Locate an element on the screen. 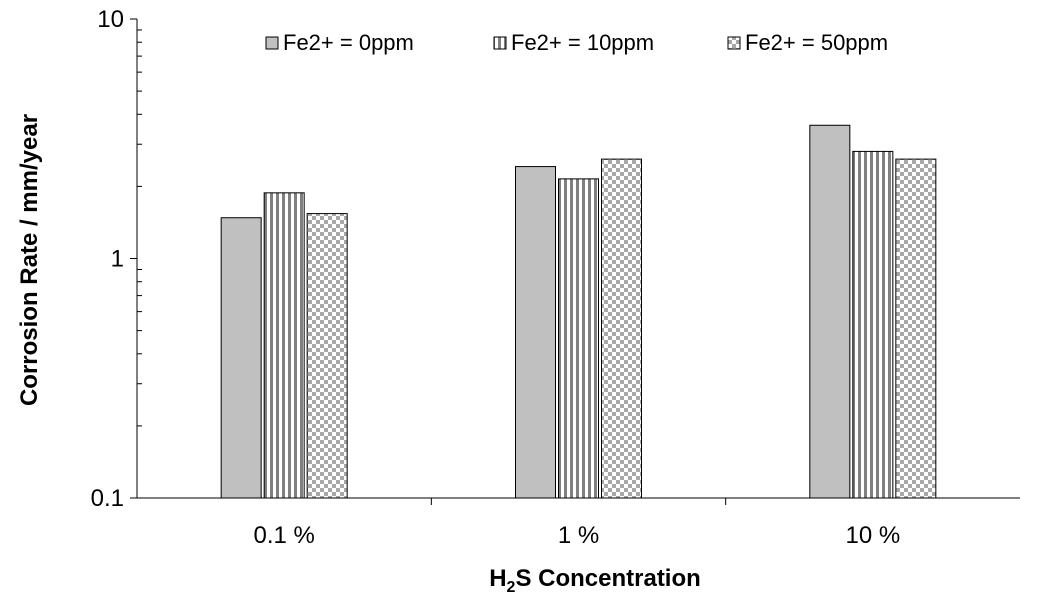 The height and width of the screenshot is (596, 1037). x-tick-label: 1 % is located at coordinates (578, 535).